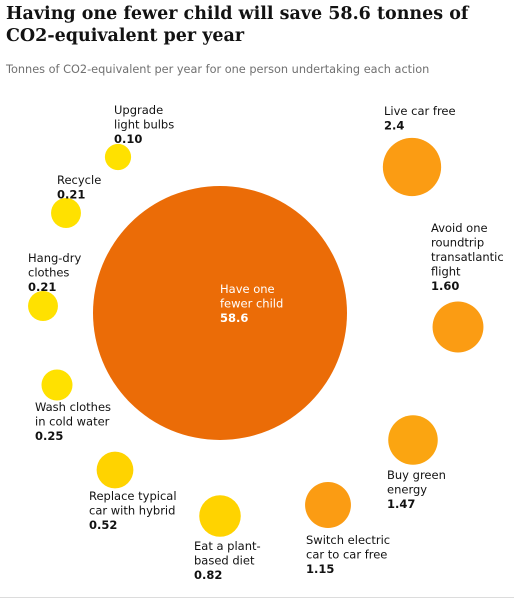  I want to click on bubble-label-electric-car: Switch electric car to car free 1.15, so click(348, 554).